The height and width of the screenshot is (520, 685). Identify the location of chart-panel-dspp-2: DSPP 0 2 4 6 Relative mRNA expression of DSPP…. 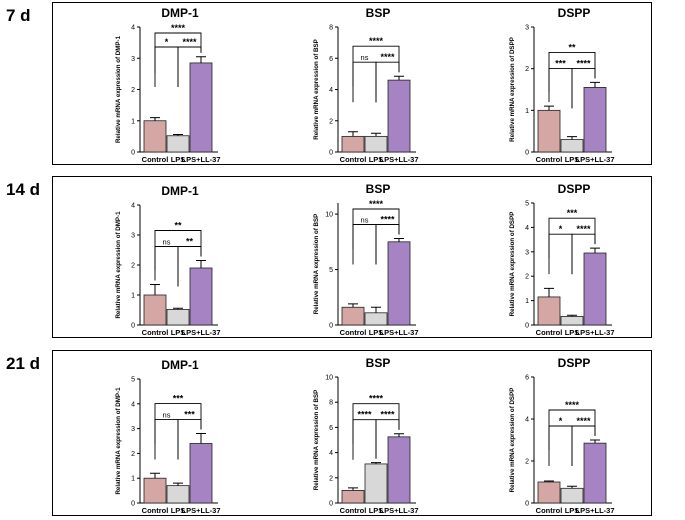
(561, 435).